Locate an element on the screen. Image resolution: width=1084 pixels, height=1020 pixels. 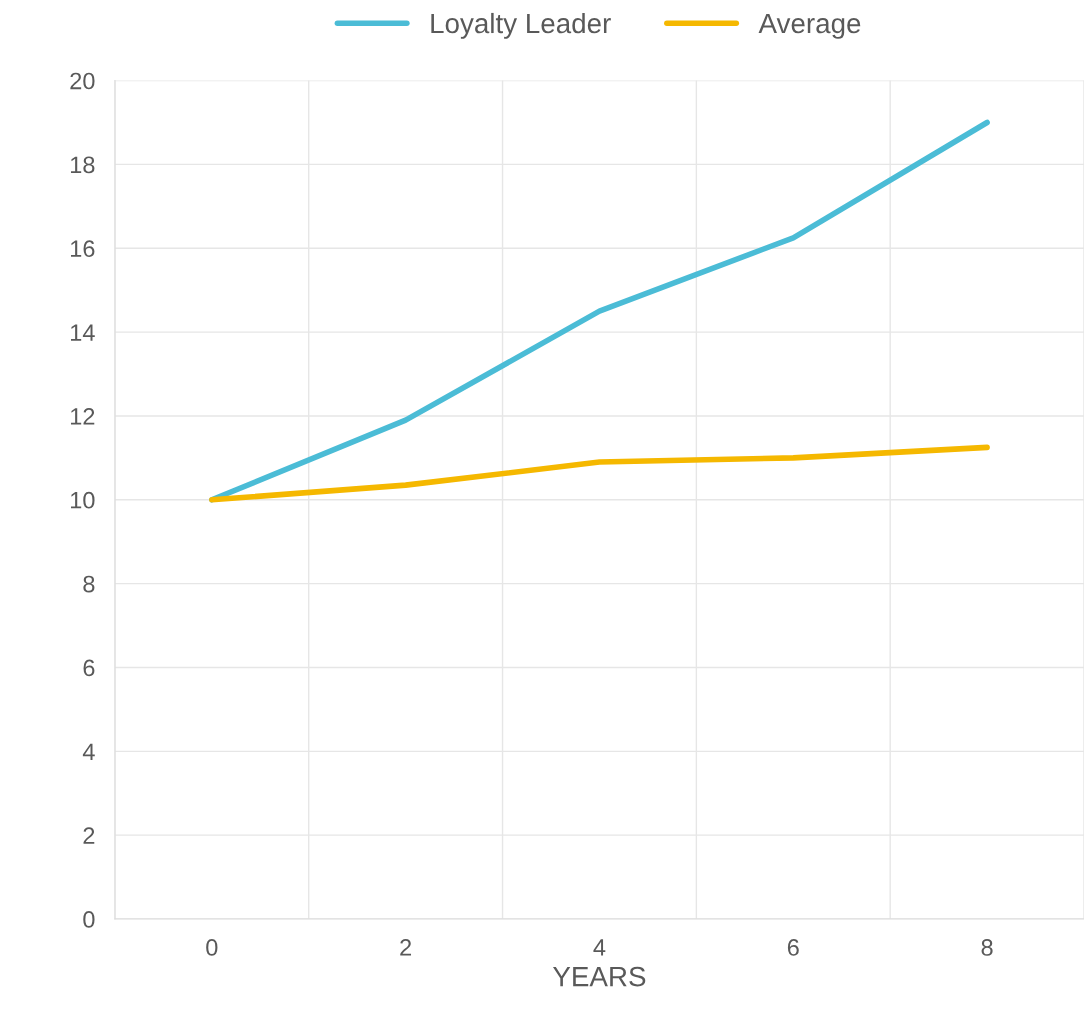
x-tick-label: 2 is located at coordinates (406, 947).